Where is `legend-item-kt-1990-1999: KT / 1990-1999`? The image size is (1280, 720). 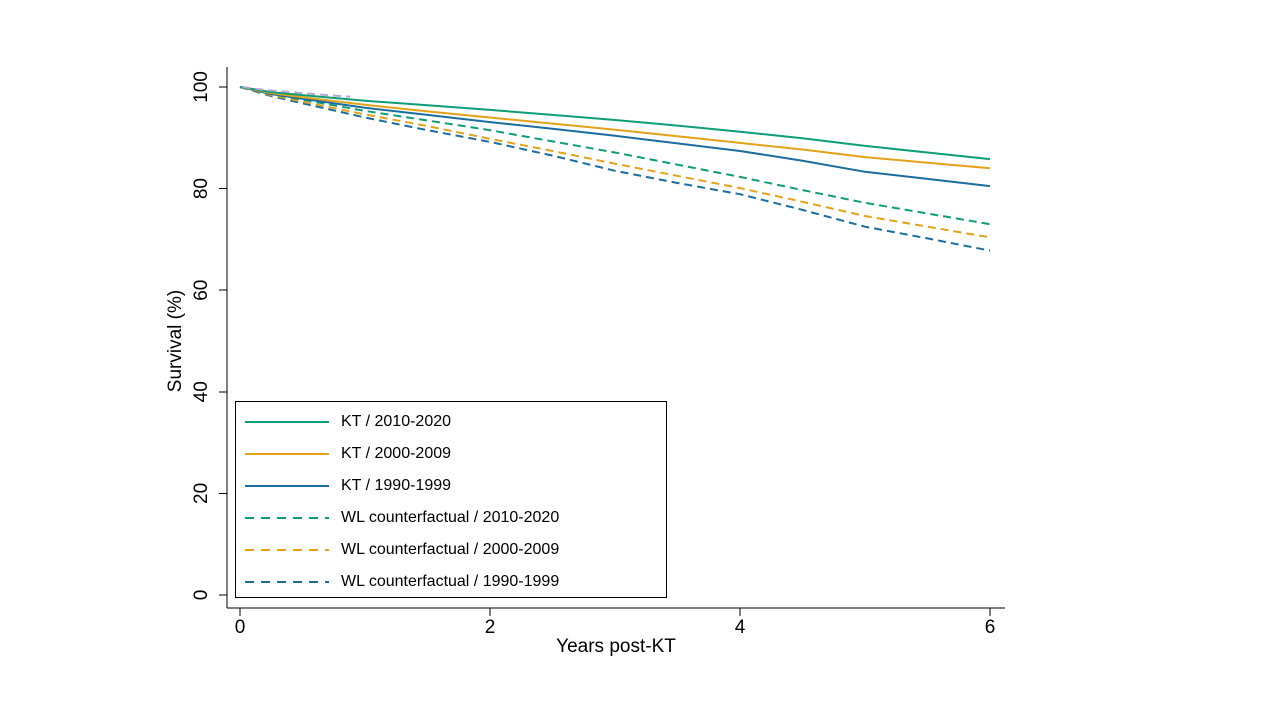
legend-item-kt-1990-1999: KT / 1990-1999 is located at coordinates (451, 486).